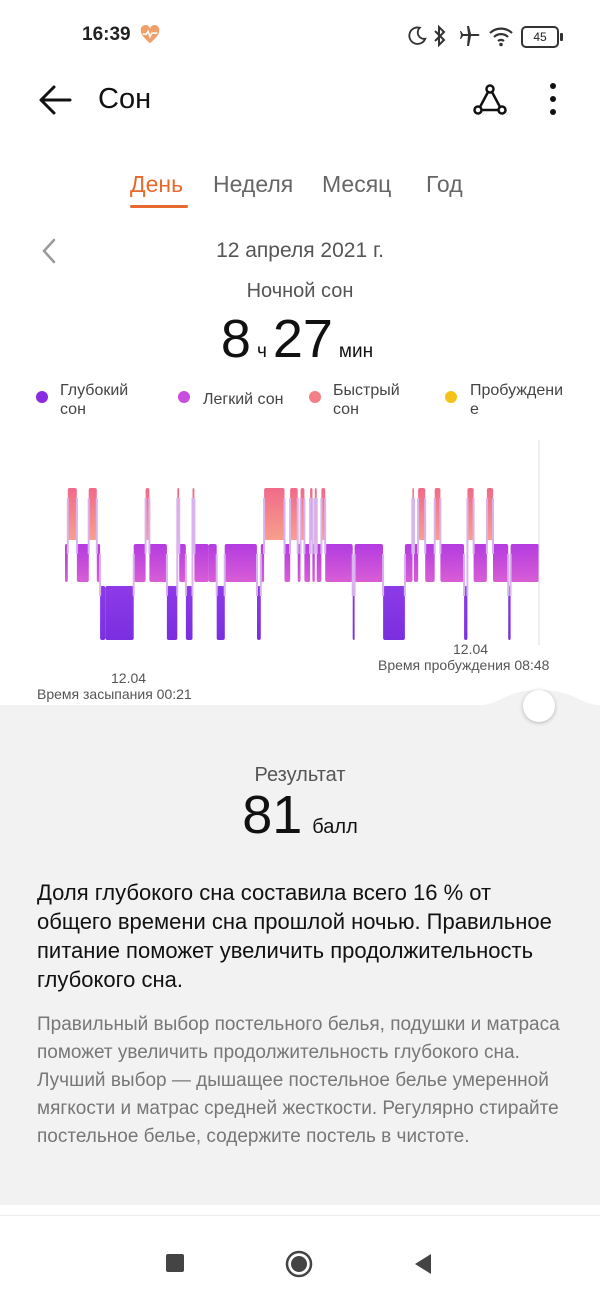 Image resolution: width=600 pixels, height=1301 pixels. Describe the element at coordinates (300, 291) in the screenshot. I see `sleep-type-label: Ночной сон` at that location.